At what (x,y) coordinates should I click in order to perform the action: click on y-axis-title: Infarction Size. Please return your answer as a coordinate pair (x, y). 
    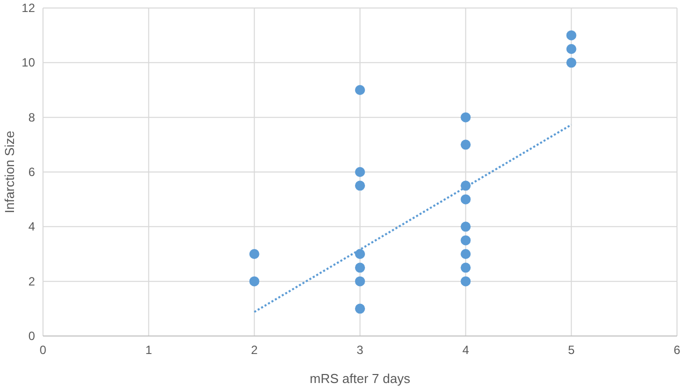
    Looking at the image, I should click on (9, 172).